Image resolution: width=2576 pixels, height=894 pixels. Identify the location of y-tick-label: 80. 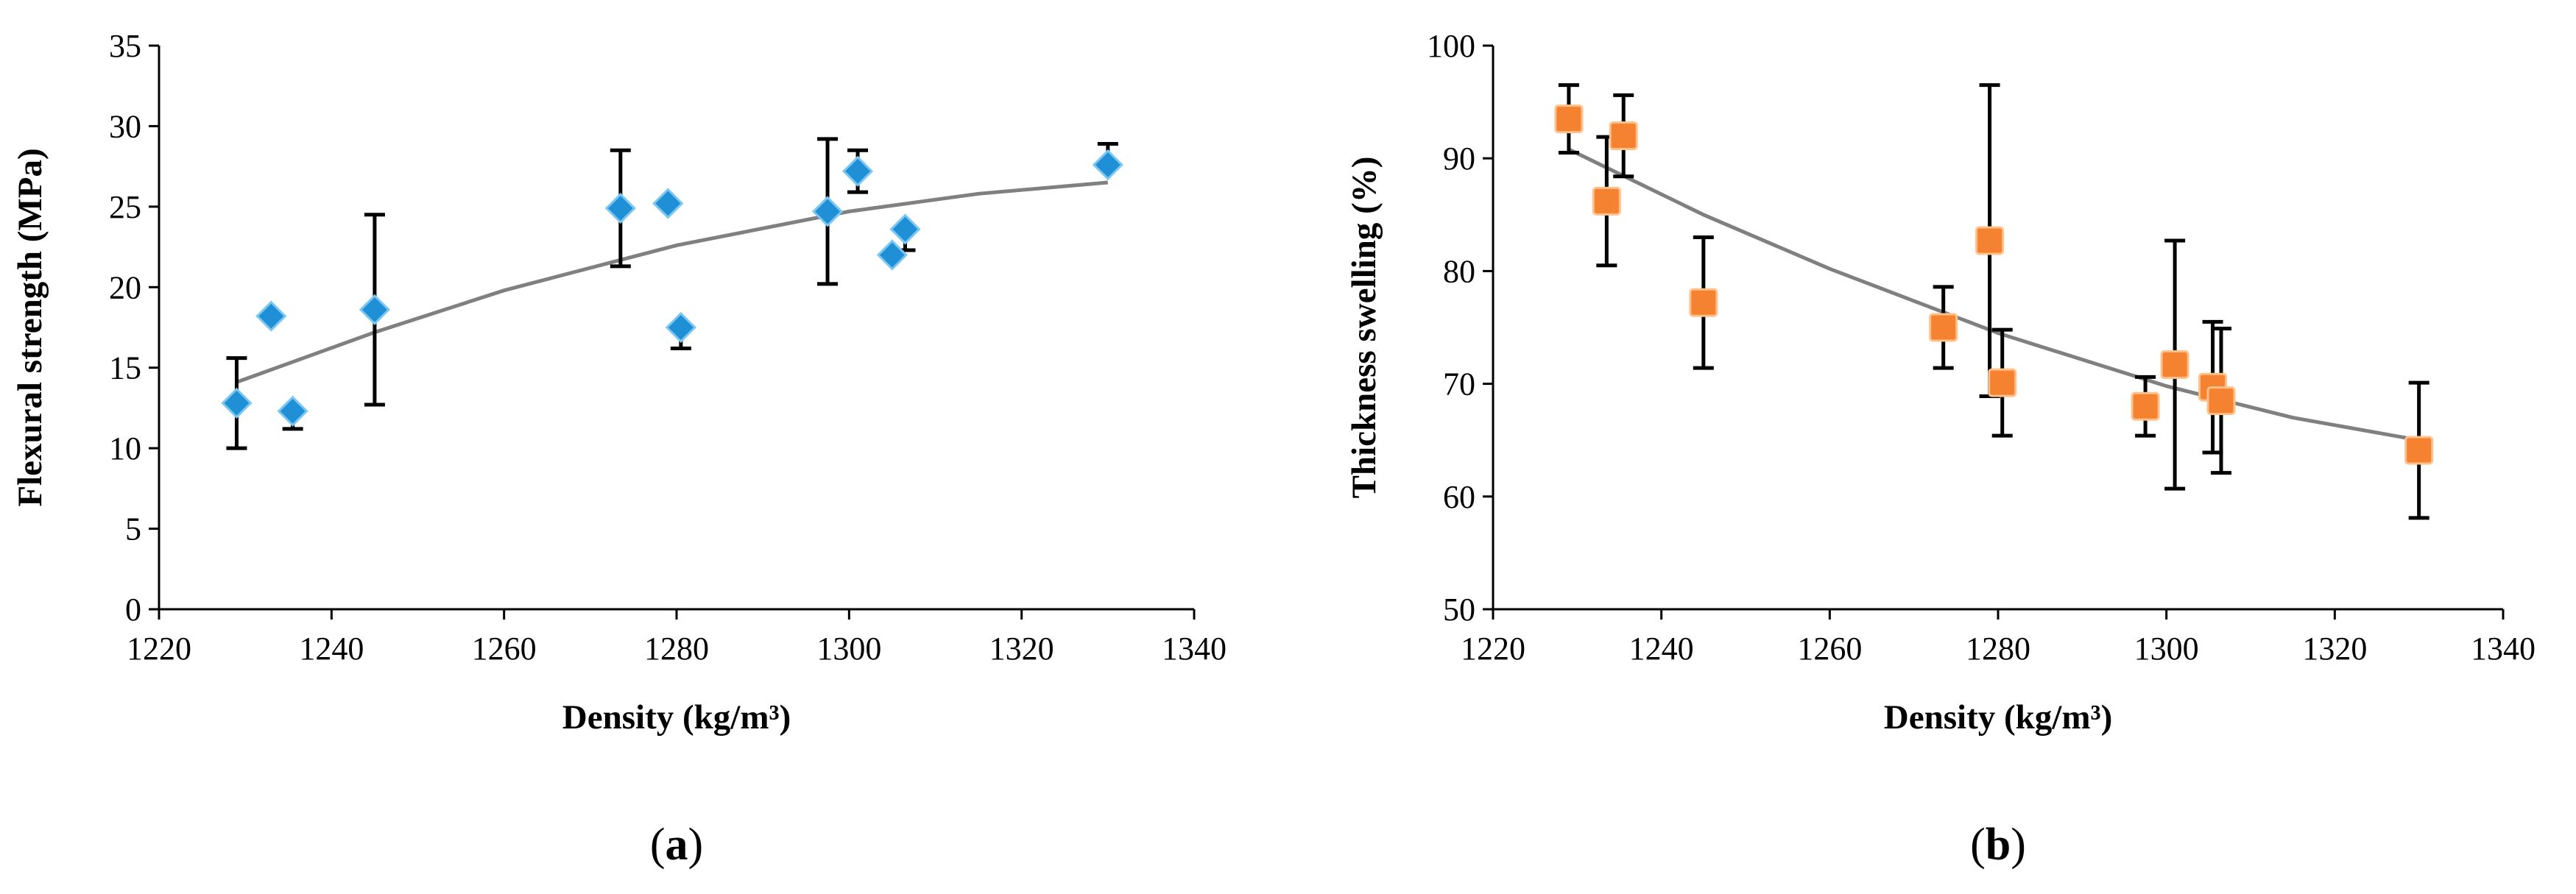
(1459, 271).